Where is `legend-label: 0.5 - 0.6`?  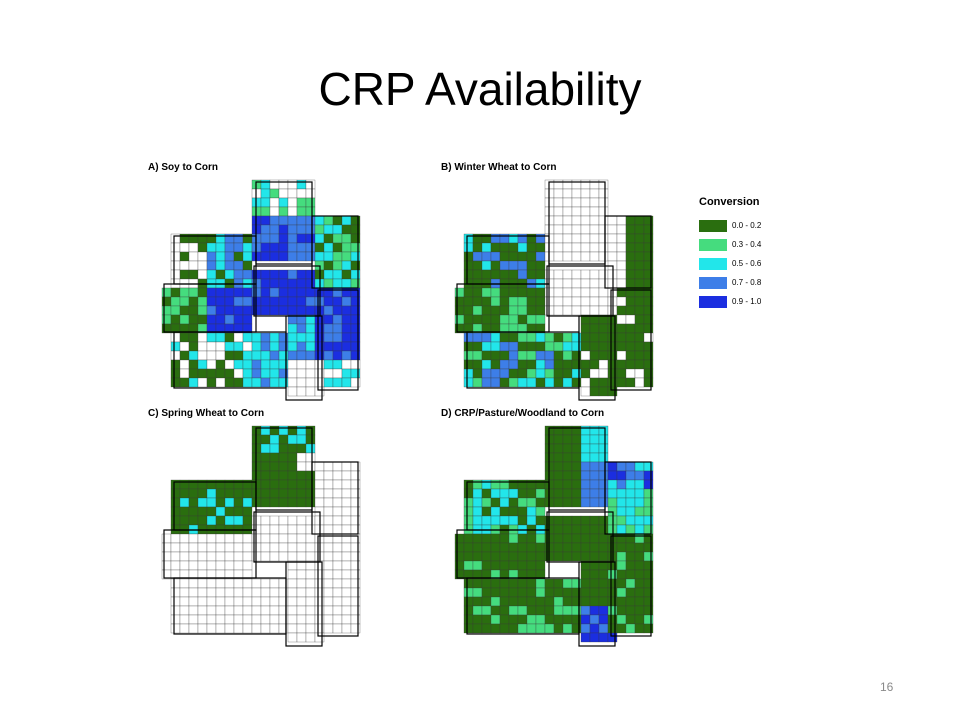
legend-label: 0.5 - 0.6 is located at coordinates (747, 263).